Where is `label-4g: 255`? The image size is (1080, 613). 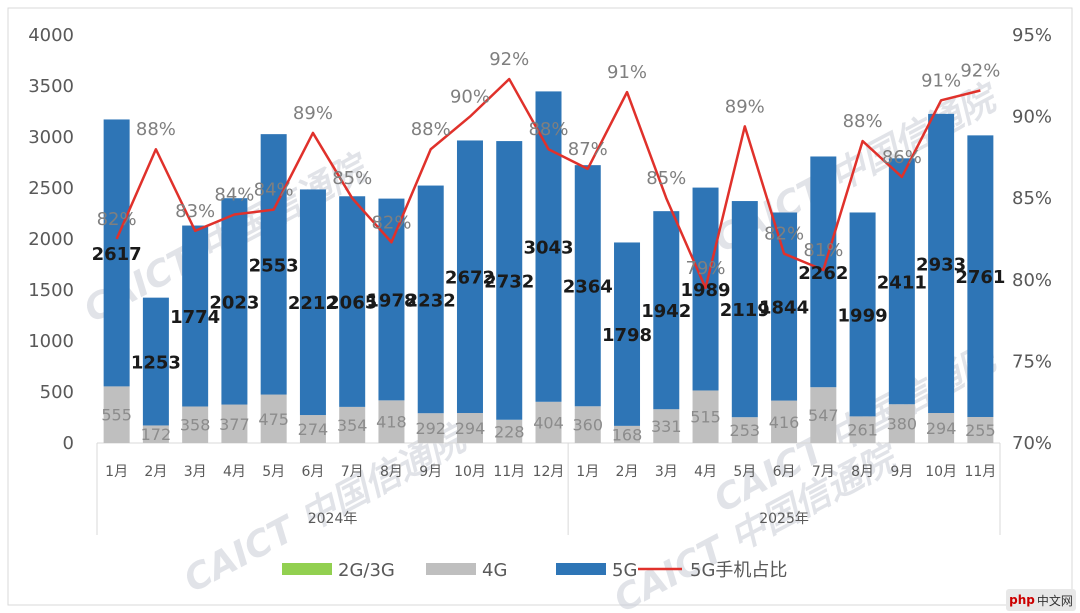
label-4g: 255 is located at coordinates (980, 430).